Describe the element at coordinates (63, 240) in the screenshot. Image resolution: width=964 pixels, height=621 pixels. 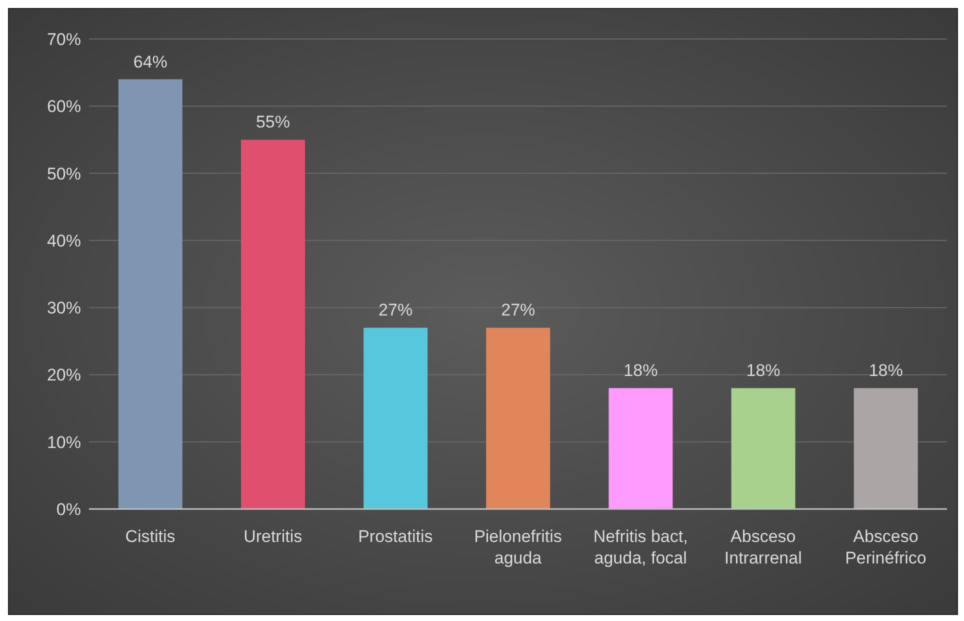
I see `y-tick-label: 40%` at that location.